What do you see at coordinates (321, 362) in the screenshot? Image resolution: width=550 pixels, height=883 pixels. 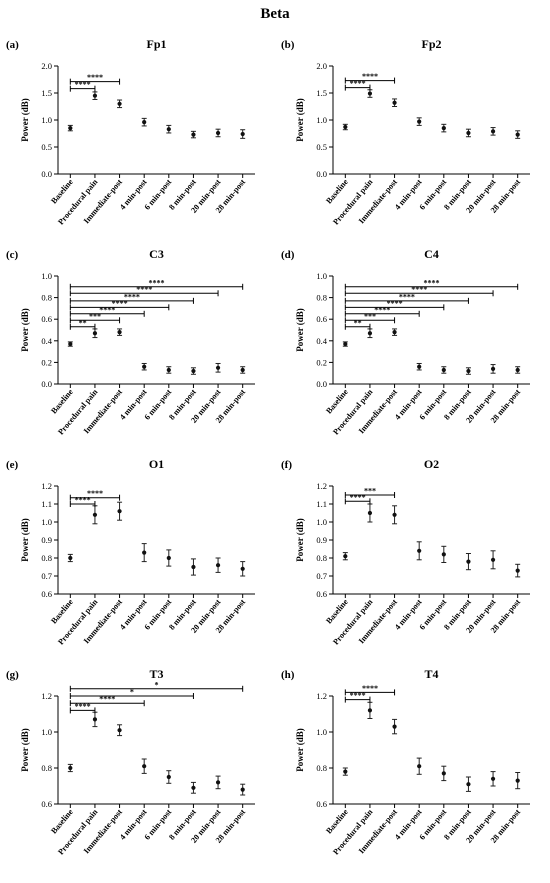 I see `y-tick-label: 0.2` at bounding box center [321, 362].